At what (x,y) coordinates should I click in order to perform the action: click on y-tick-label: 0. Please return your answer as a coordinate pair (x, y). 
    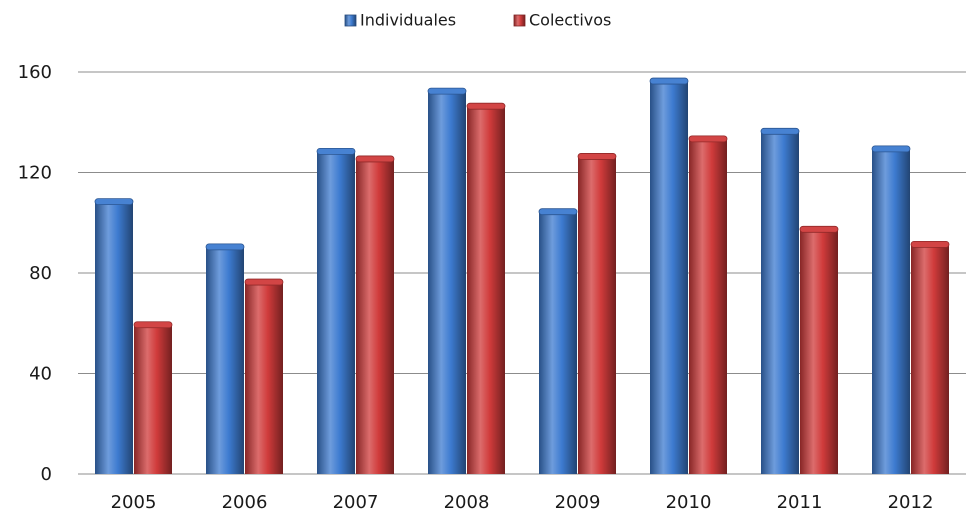
    Looking at the image, I should click on (46, 474).